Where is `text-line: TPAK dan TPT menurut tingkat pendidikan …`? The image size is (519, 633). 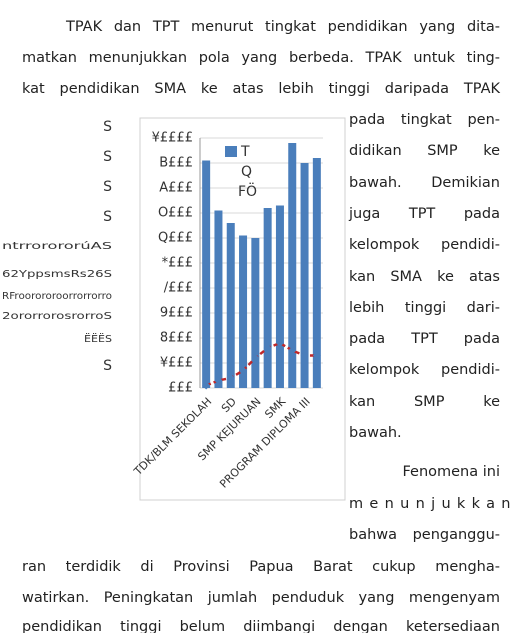
text-line: TPAK dan TPT menurut tingkat pendidikan … is located at coordinates (283, 27).